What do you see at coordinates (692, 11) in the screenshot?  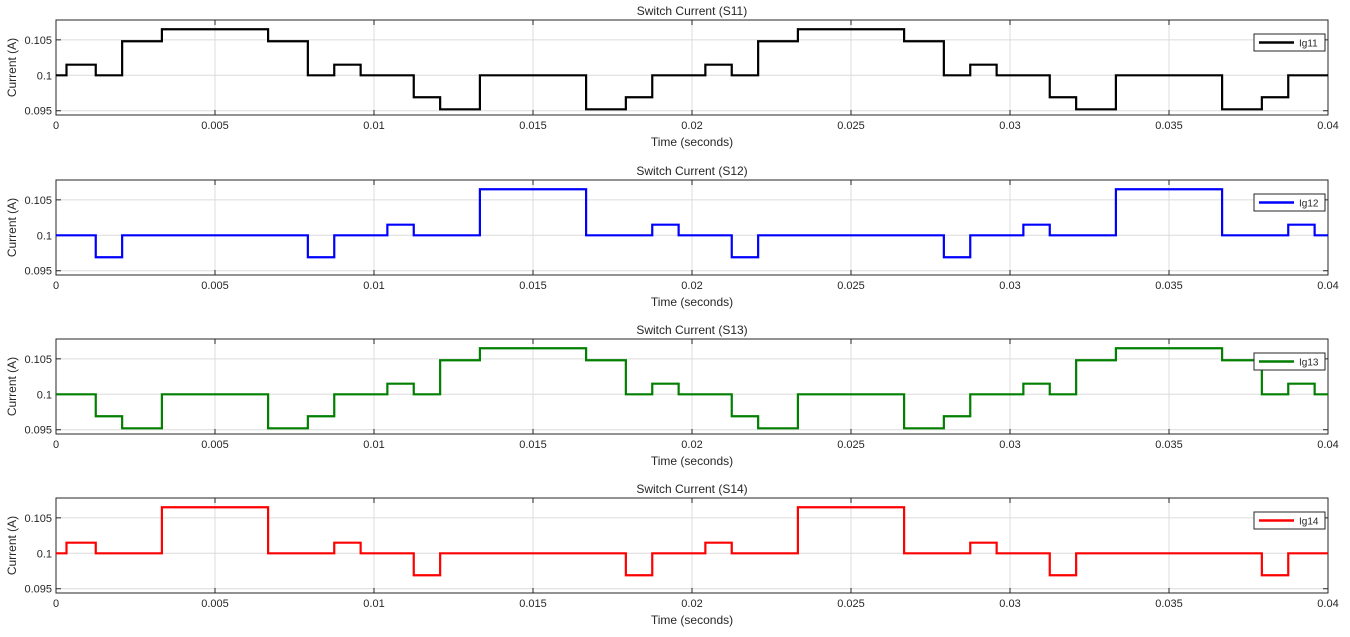 I see `chart-title: Switch Current (S11)` at bounding box center [692, 11].